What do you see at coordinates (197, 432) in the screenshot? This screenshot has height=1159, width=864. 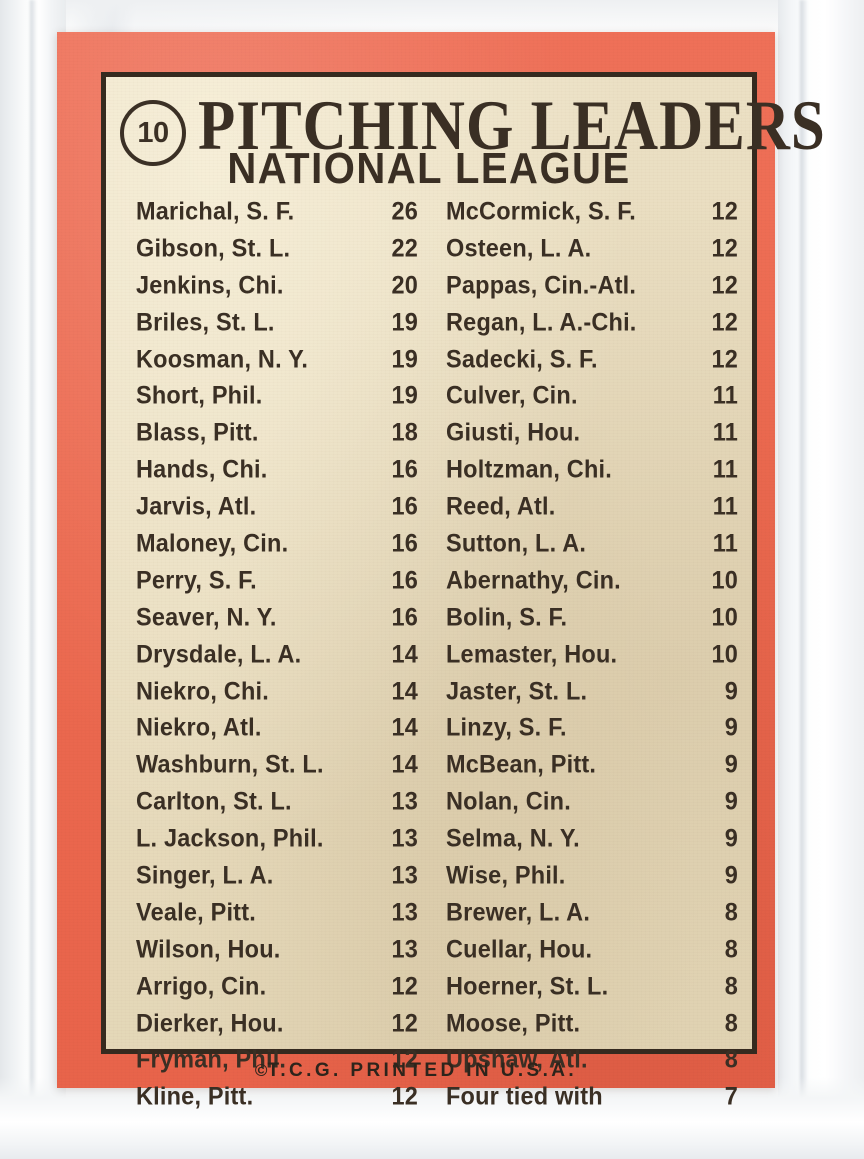 I see `leader-name: Blass, Pitt.` at bounding box center [197, 432].